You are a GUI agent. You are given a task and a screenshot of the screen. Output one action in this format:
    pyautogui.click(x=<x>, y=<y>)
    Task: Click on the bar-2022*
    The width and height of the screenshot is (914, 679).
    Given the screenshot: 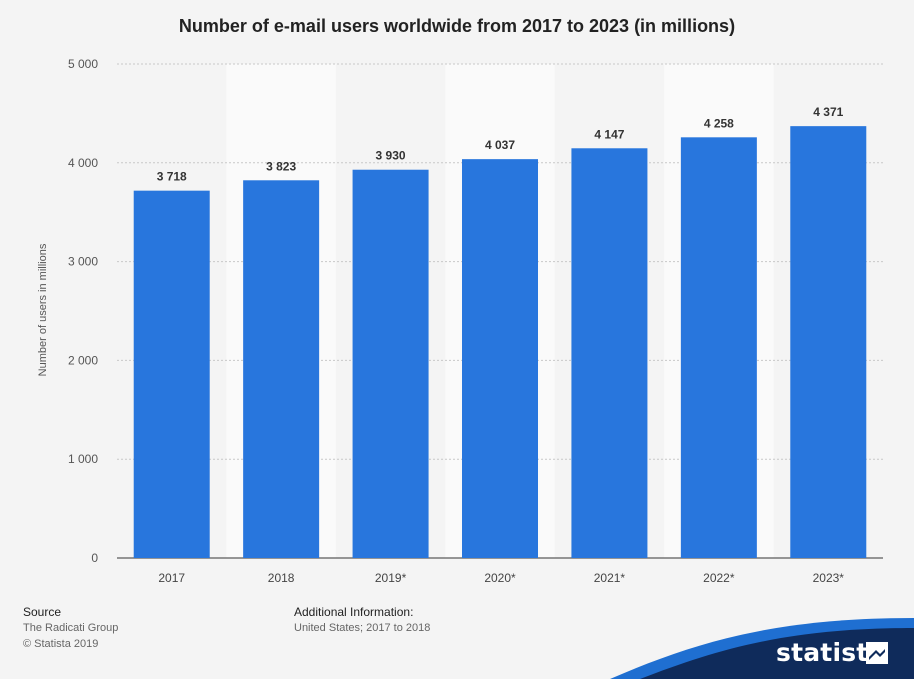 What is the action you would take?
    pyautogui.click(x=718, y=347)
    